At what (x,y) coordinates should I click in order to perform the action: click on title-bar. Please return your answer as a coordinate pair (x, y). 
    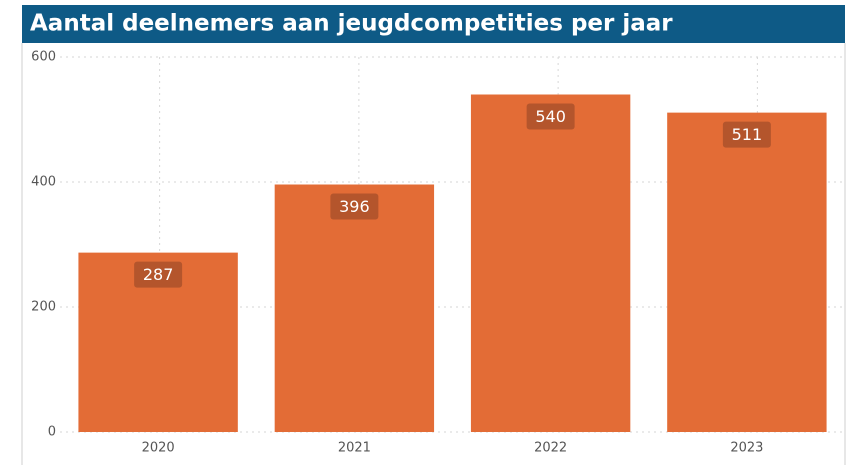
    Looking at the image, I should click on (433, 24).